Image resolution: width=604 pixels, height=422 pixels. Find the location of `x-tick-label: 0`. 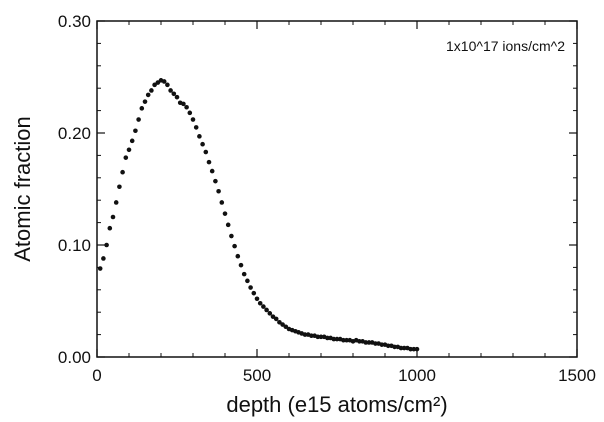

x-tick-label: 0 is located at coordinates (96, 375).